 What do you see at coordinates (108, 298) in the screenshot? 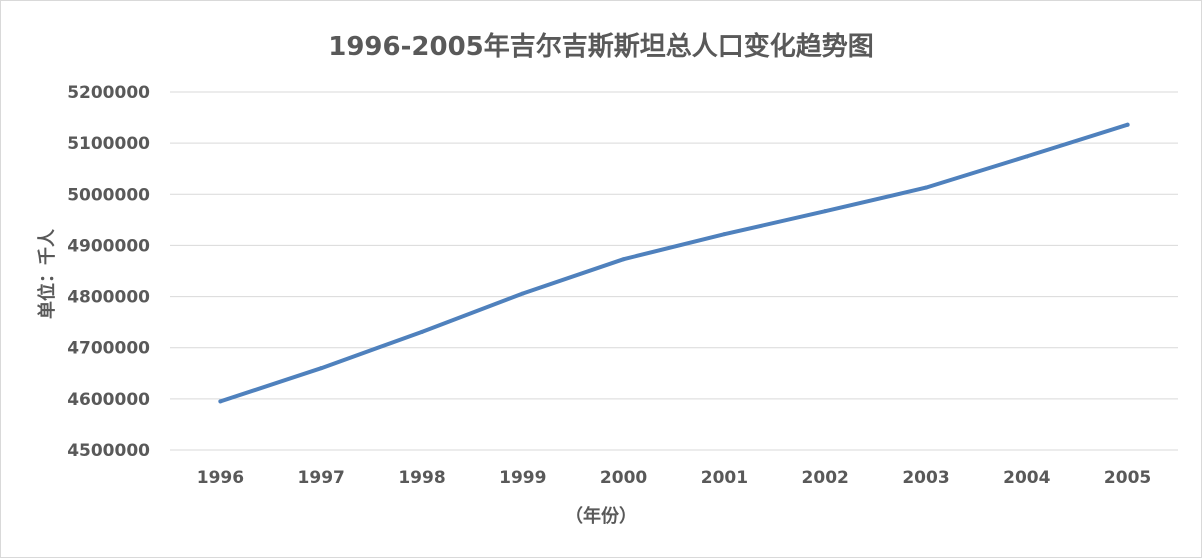
I see `y-tick-label: 4800000` at bounding box center [108, 298].